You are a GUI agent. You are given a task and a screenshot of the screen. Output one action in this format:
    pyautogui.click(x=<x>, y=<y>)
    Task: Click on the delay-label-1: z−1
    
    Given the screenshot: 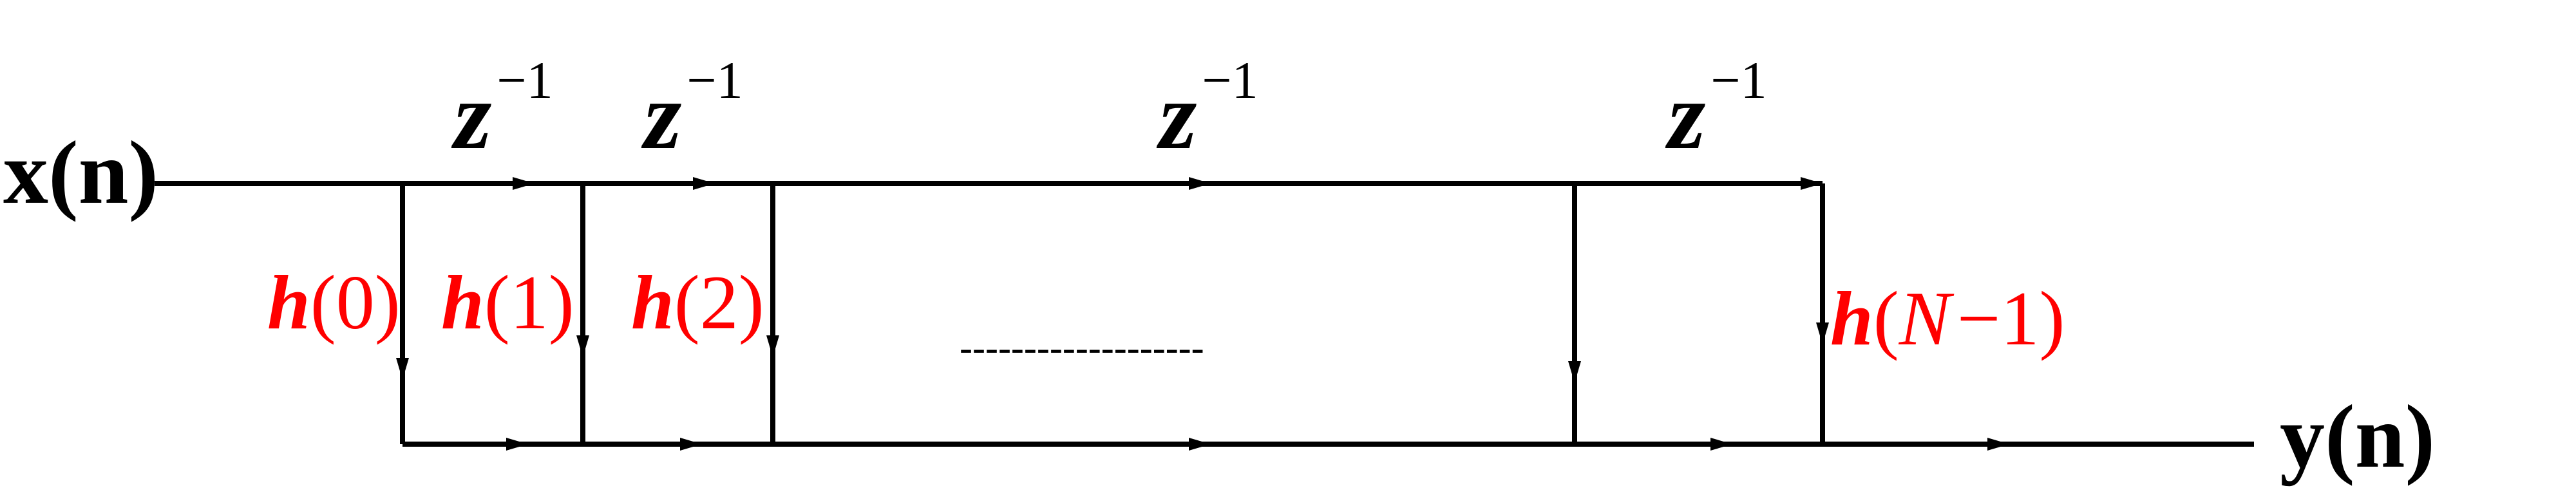 What is the action you would take?
    pyautogui.click(x=502, y=110)
    